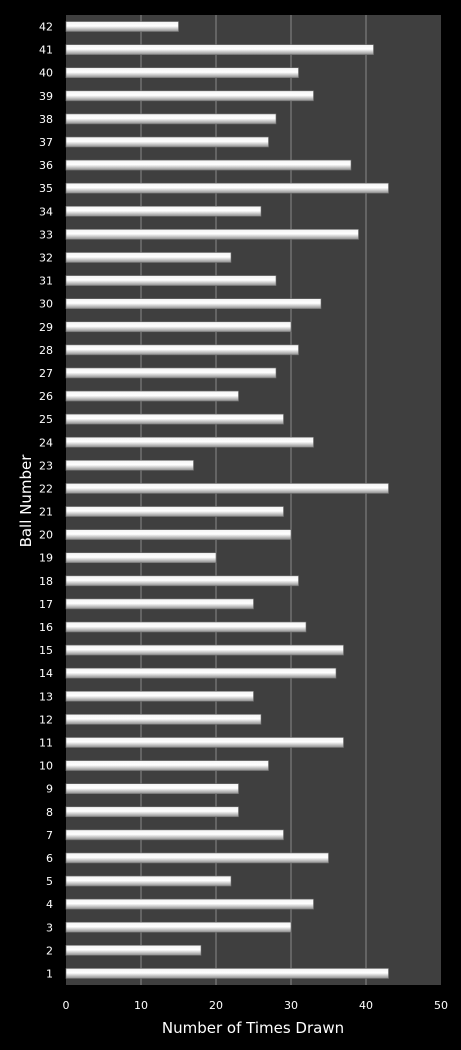 This screenshot has width=461, height=1050. Describe the element at coordinates (49, 950) in the screenshot. I see `y-tick-label-2: 2` at that location.